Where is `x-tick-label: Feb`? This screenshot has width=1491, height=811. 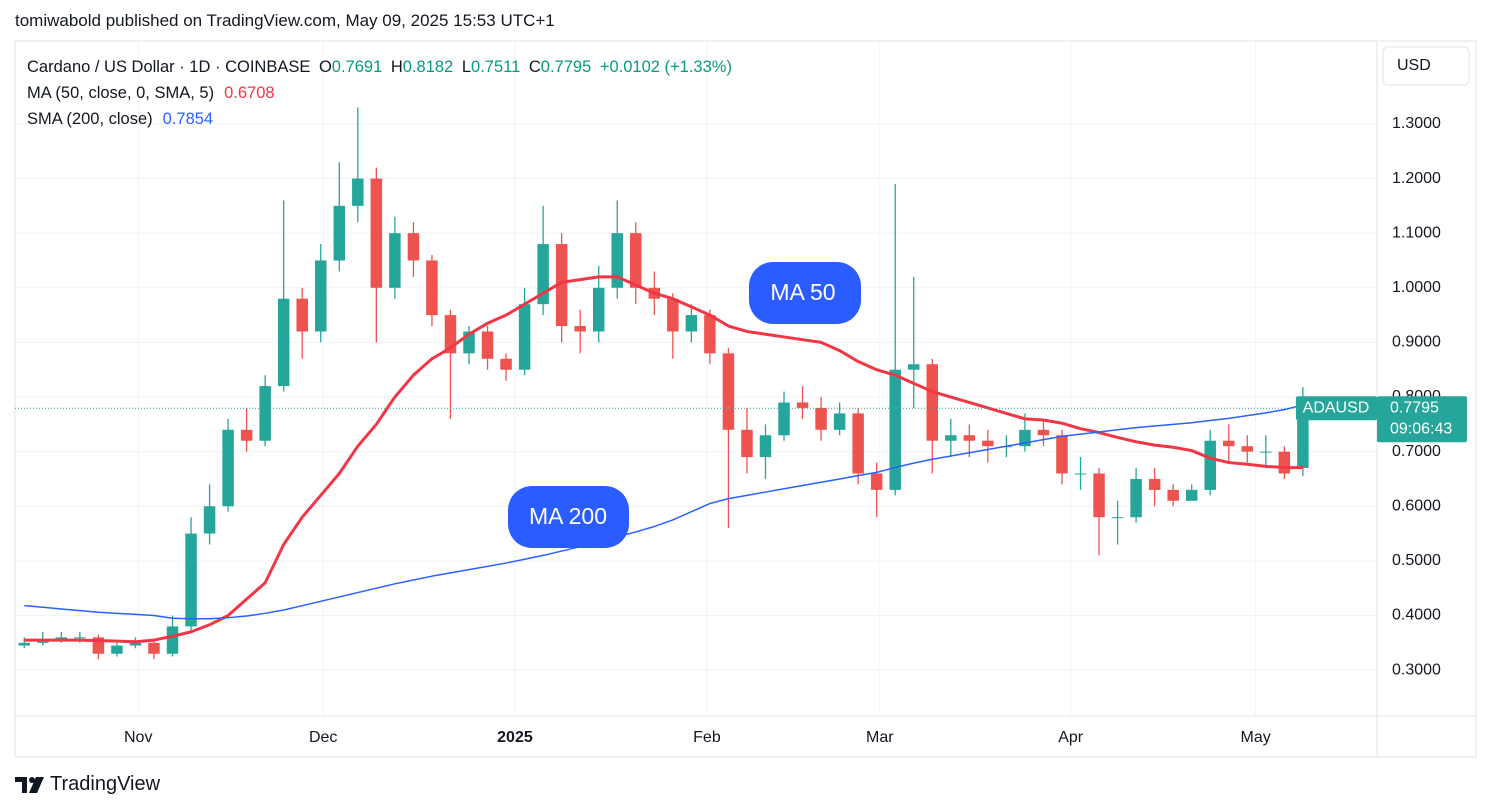
x-tick-label: Feb is located at coordinates (707, 737).